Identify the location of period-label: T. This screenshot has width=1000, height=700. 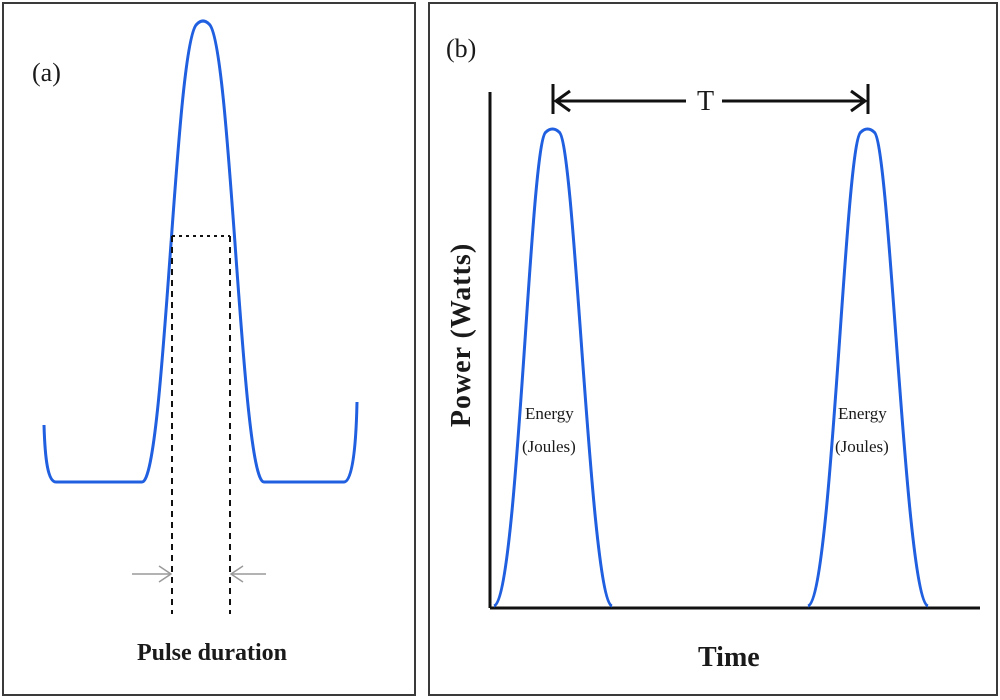
(706, 101).